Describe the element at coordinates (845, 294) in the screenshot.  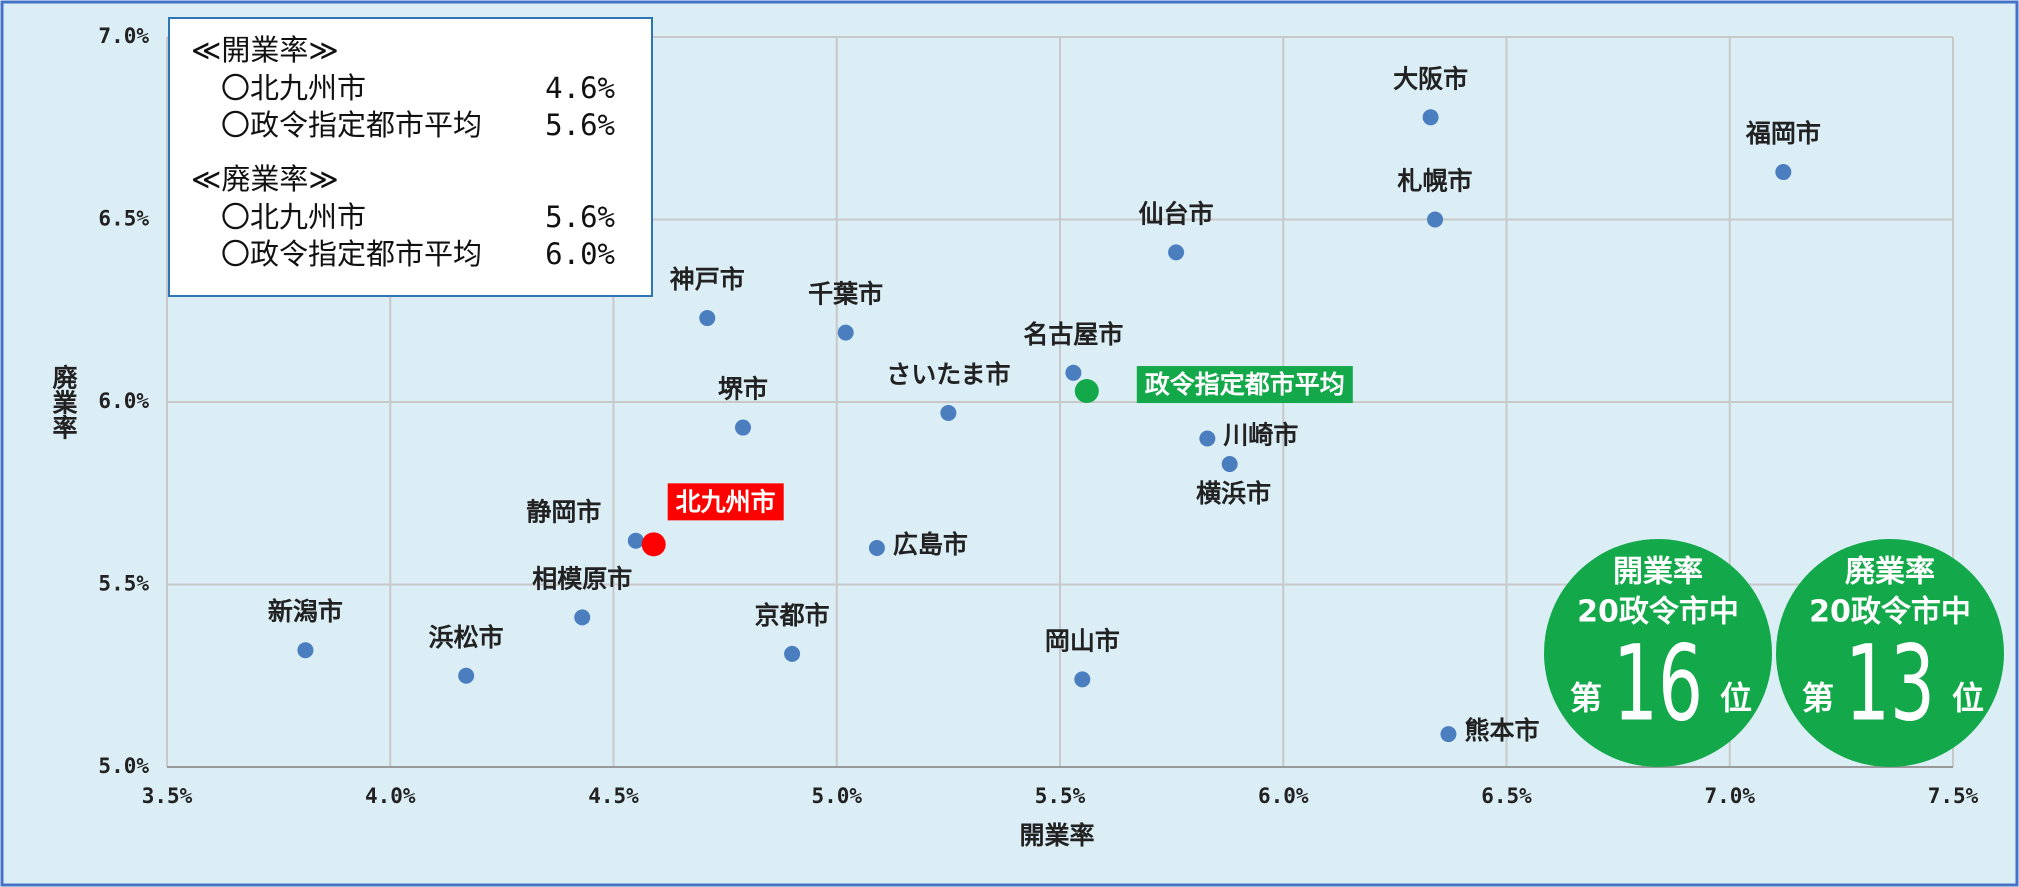
I see `point-label: 千葉市` at that location.